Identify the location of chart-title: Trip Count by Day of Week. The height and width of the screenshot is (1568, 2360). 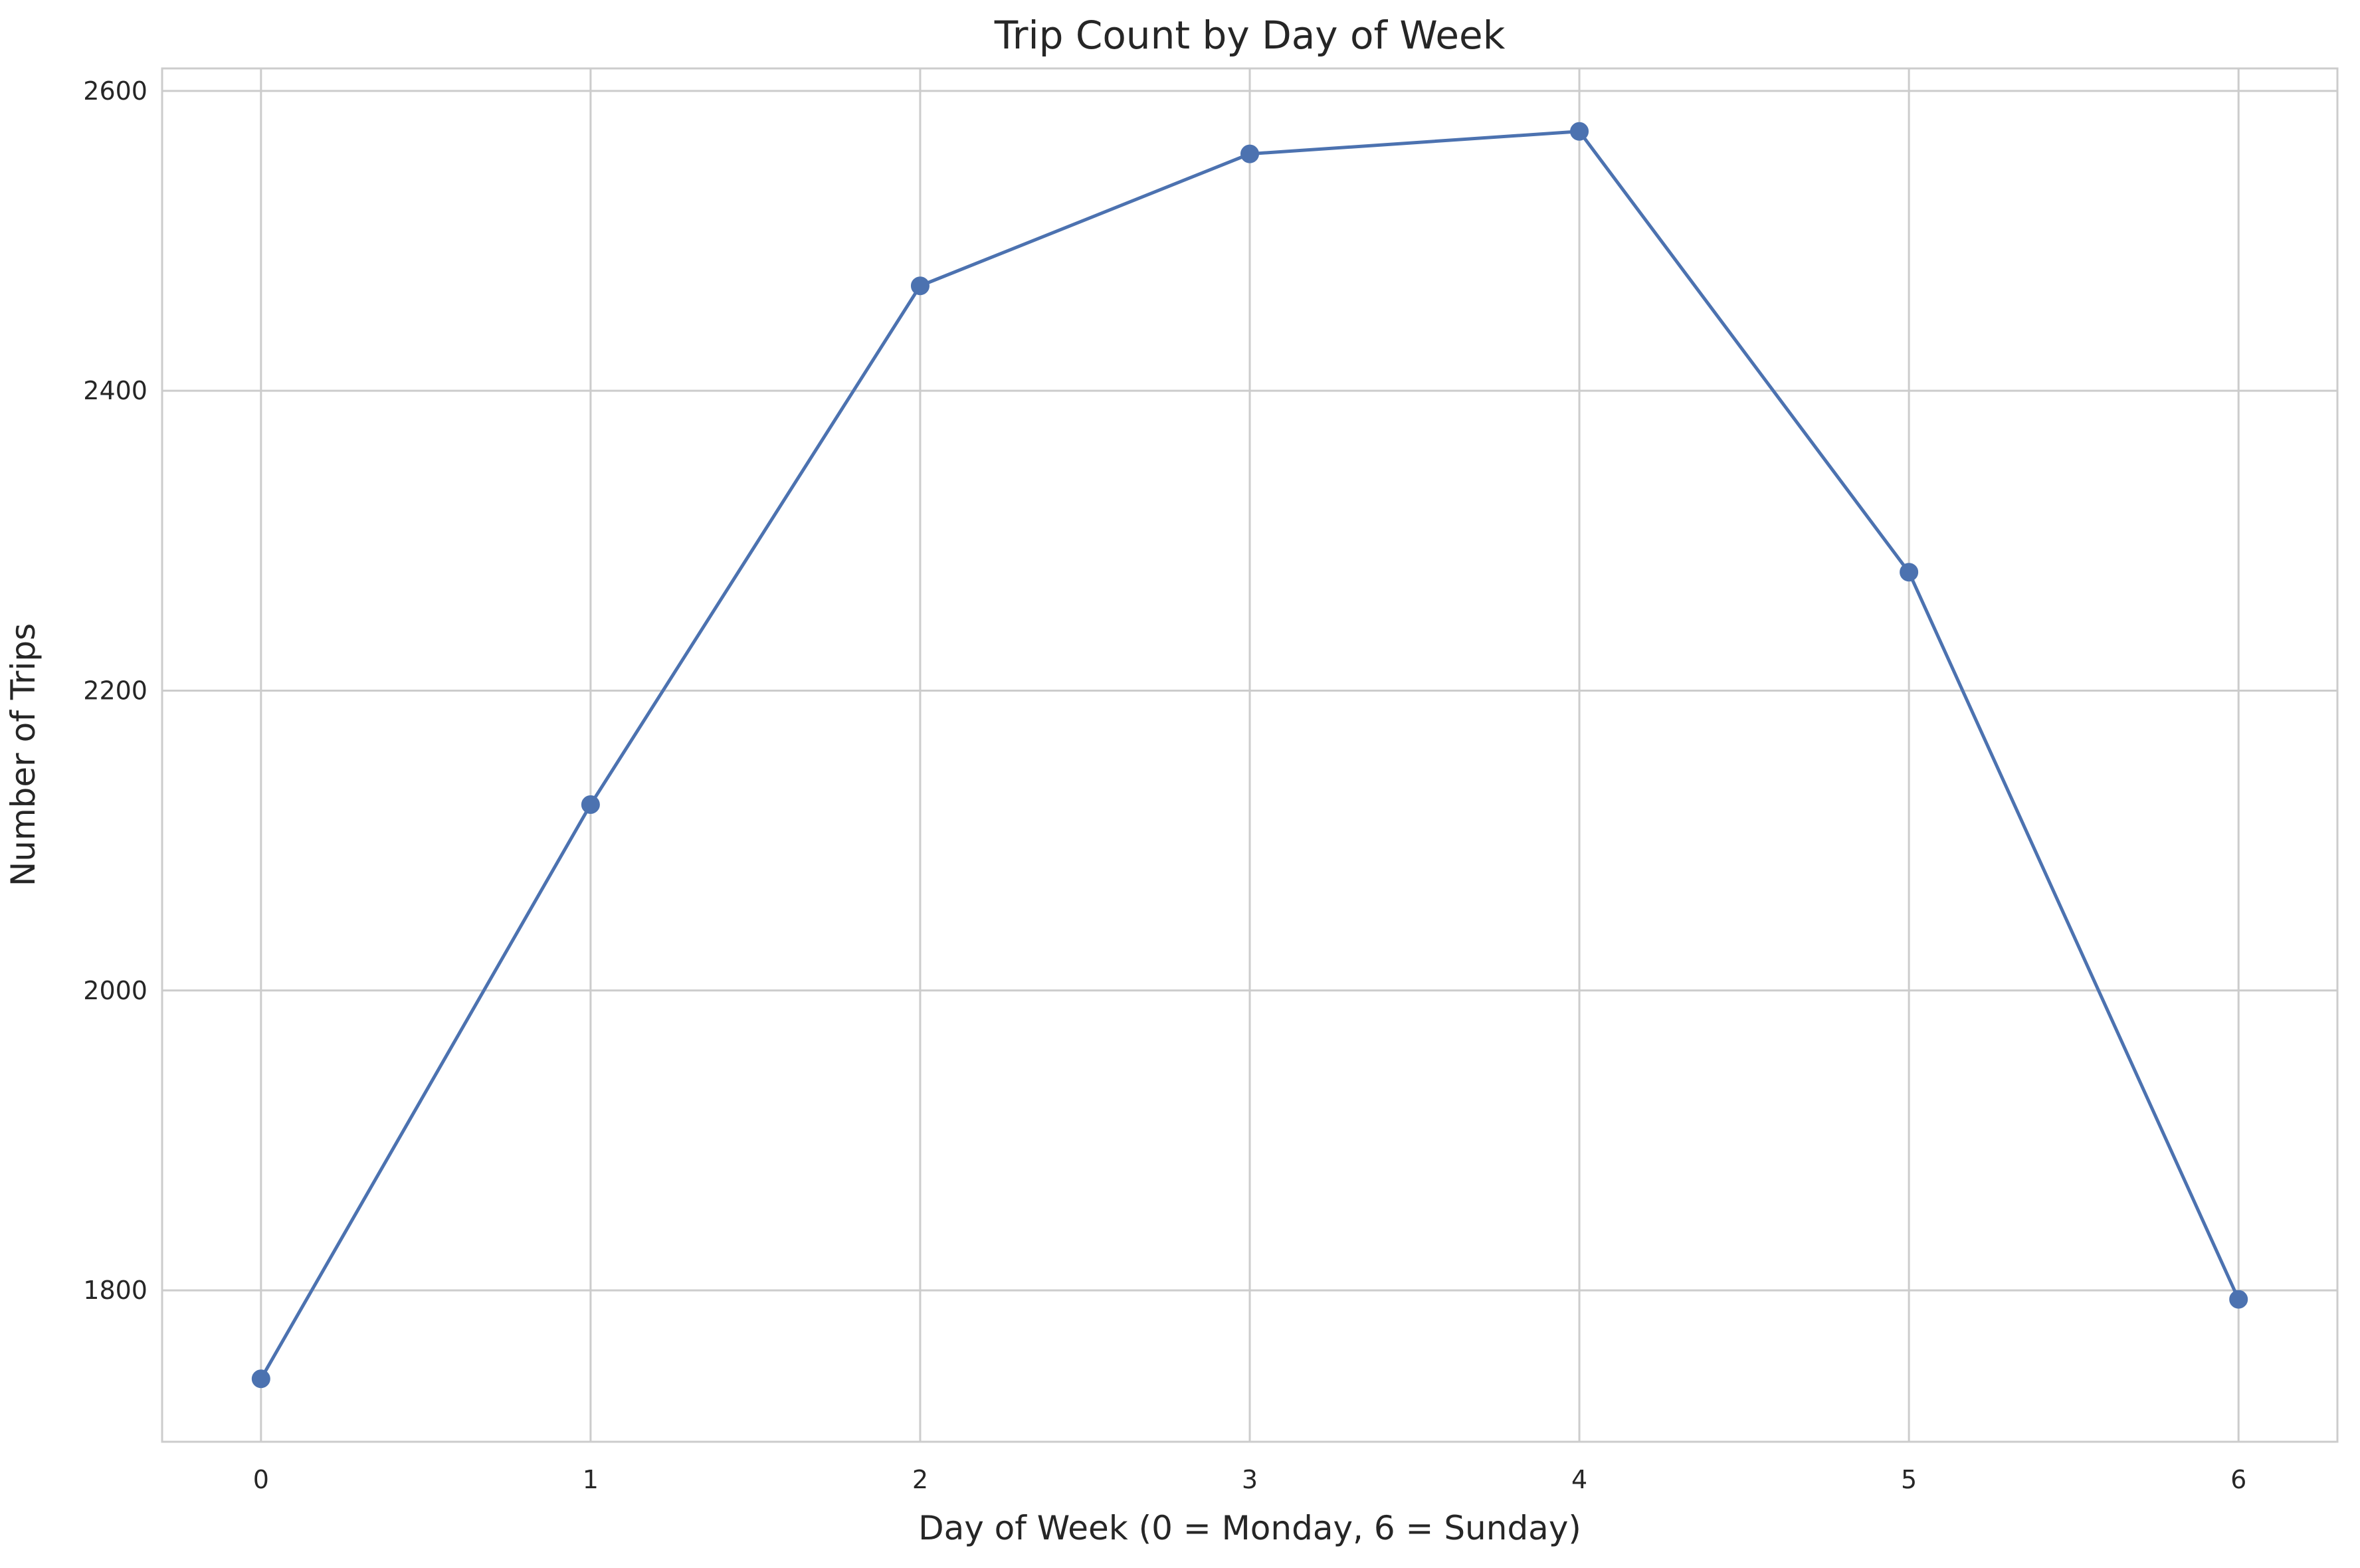
(1250, 35).